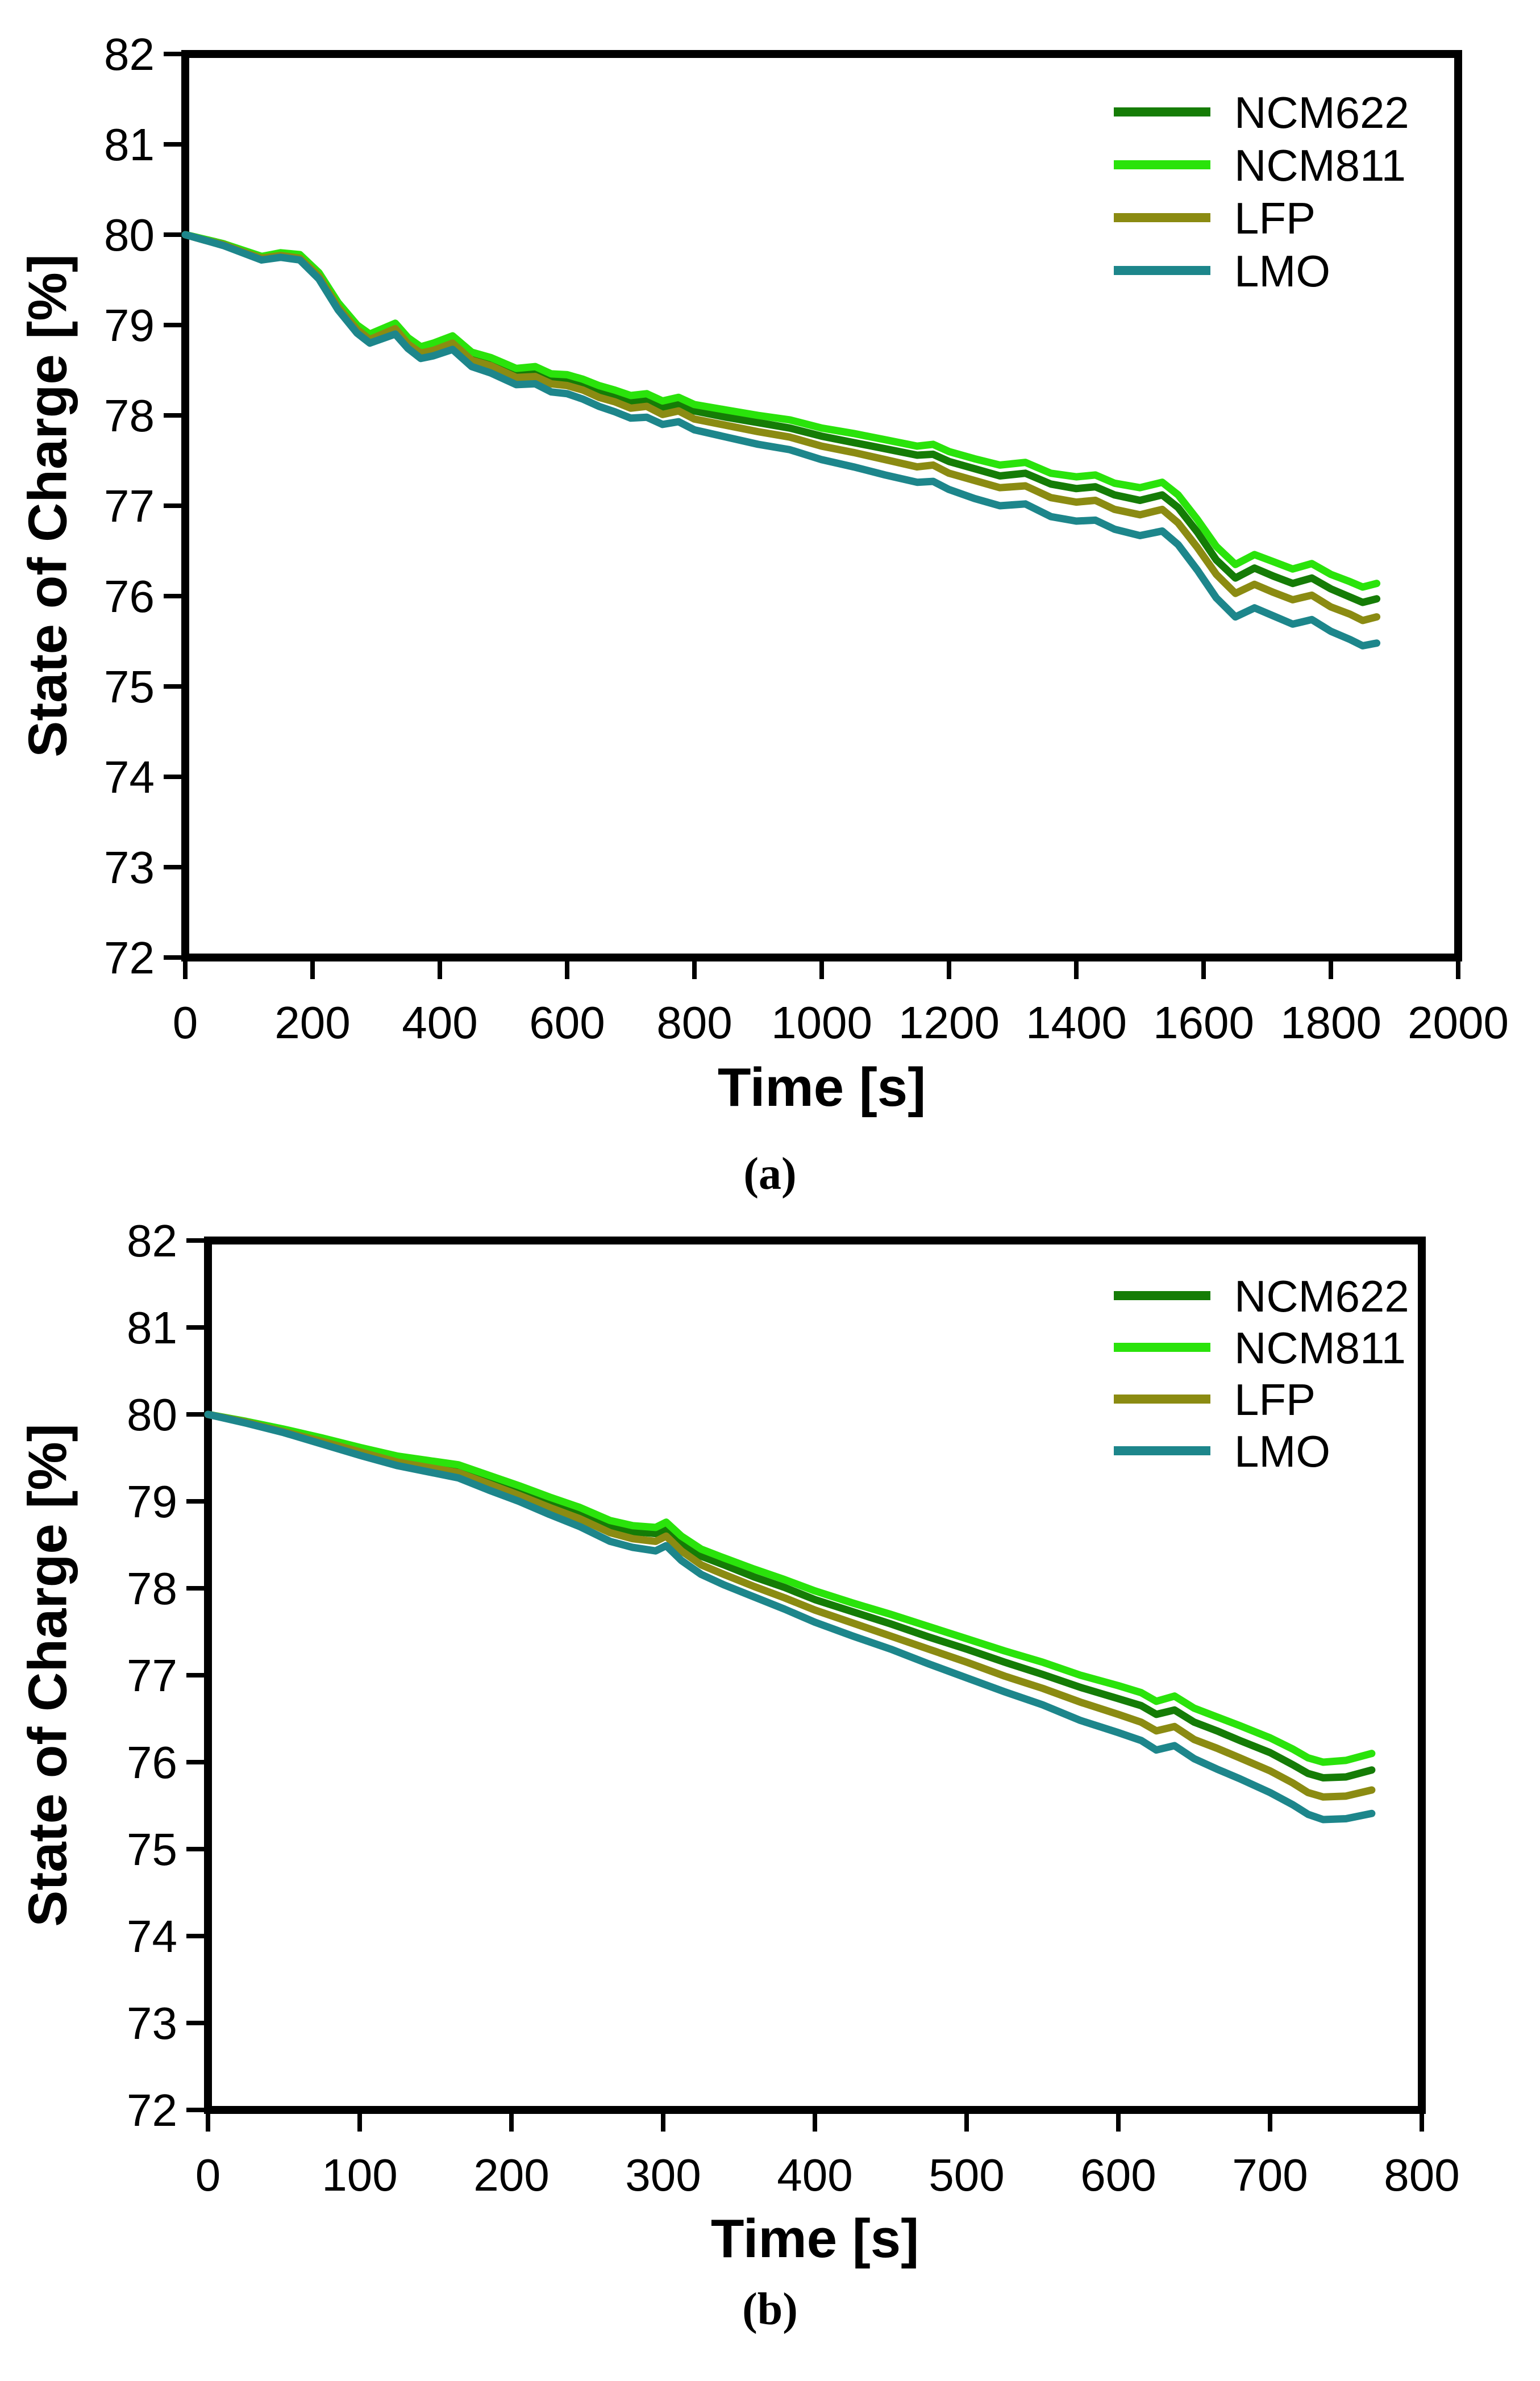 The image size is (1540, 2381). What do you see at coordinates (821, 1087) in the screenshot?
I see `x-axis-title-a: Time [s]` at bounding box center [821, 1087].